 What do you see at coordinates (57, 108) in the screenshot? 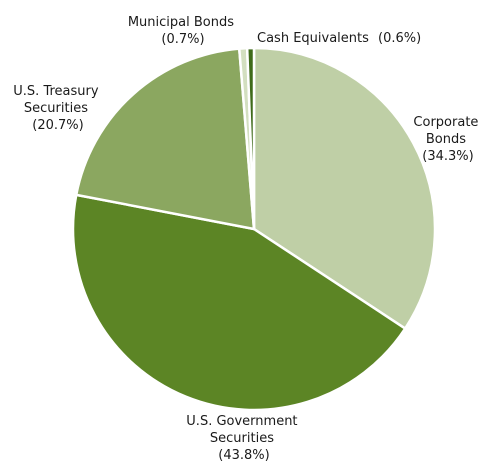
I see `slice-label-us-treasury-securities: U.S. Treasury Securities (20.7%)` at bounding box center [57, 108].